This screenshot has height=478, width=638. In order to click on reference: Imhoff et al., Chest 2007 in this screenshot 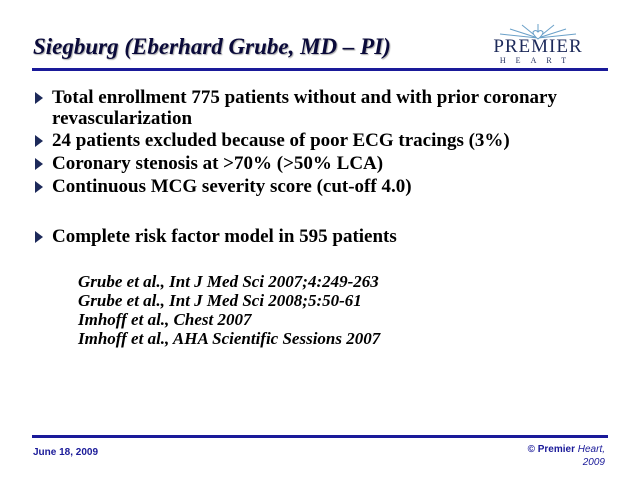, I will do `click(165, 319)`.